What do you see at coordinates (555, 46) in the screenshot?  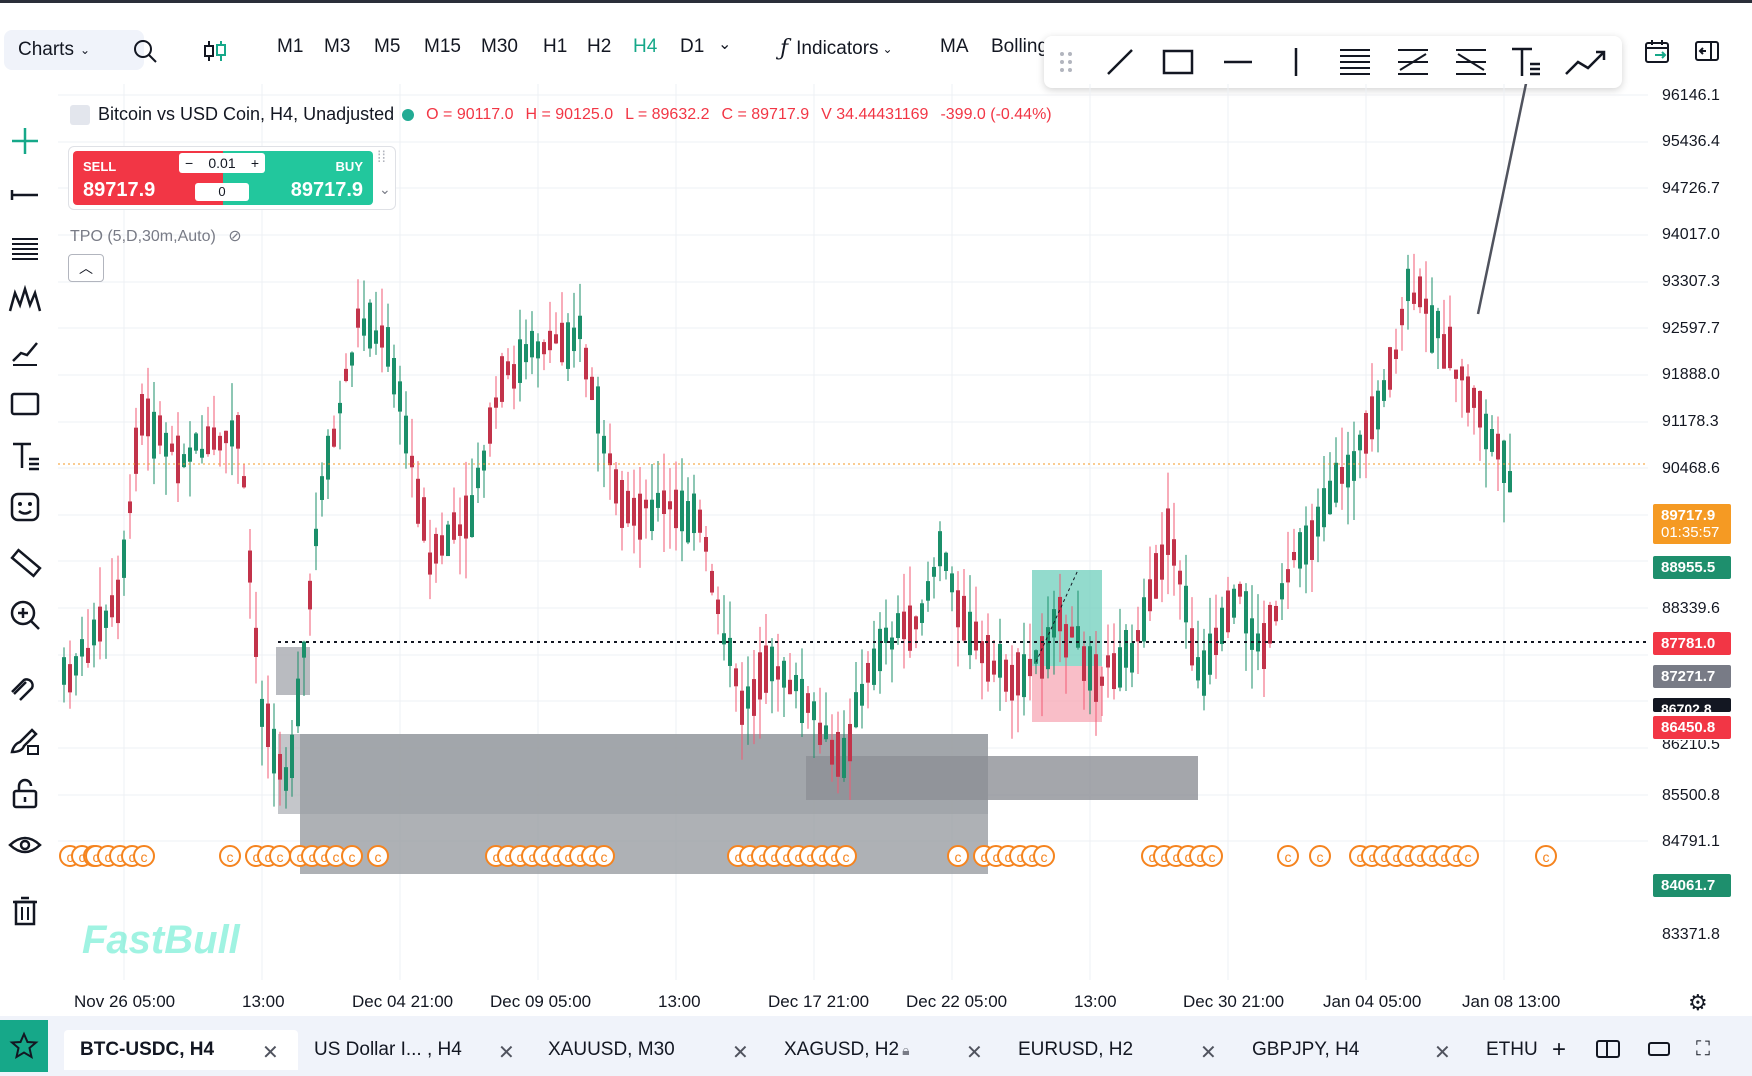 I see `tab-timeframe-h1: H1` at bounding box center [555, 46].